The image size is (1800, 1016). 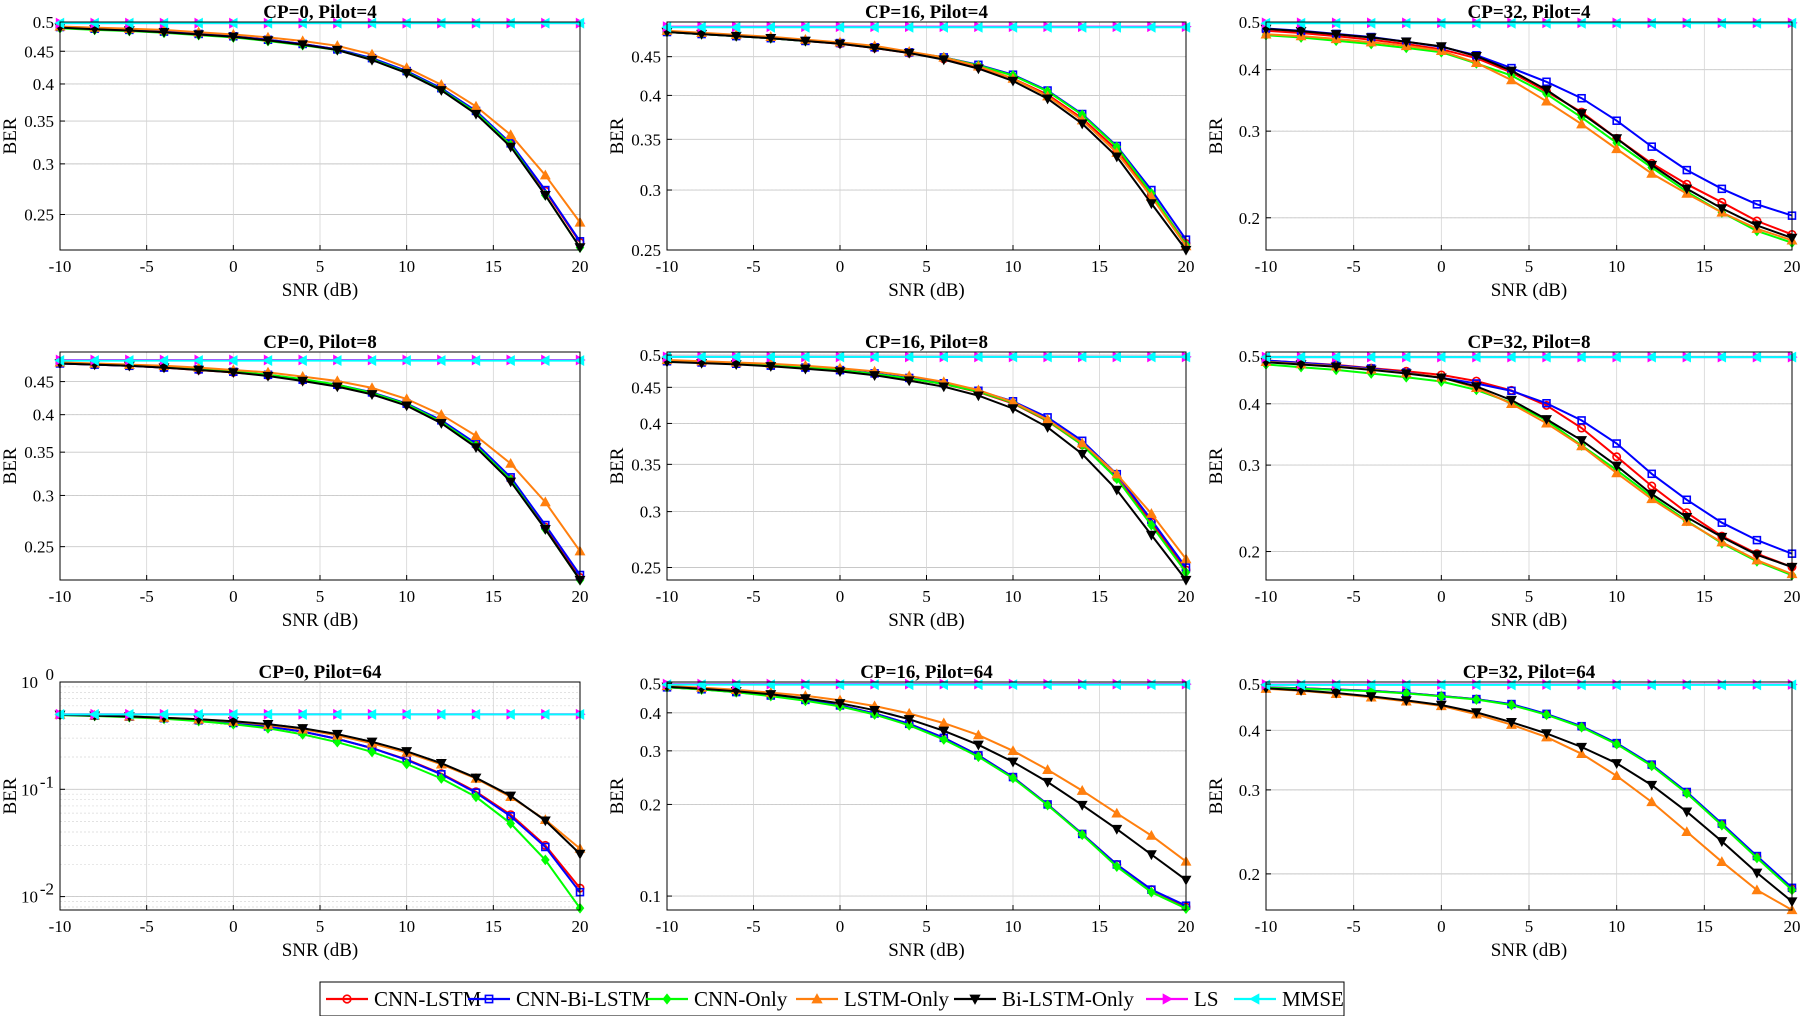 I want to click on y-tick-label: 0.5, so click(x=43, y=22).